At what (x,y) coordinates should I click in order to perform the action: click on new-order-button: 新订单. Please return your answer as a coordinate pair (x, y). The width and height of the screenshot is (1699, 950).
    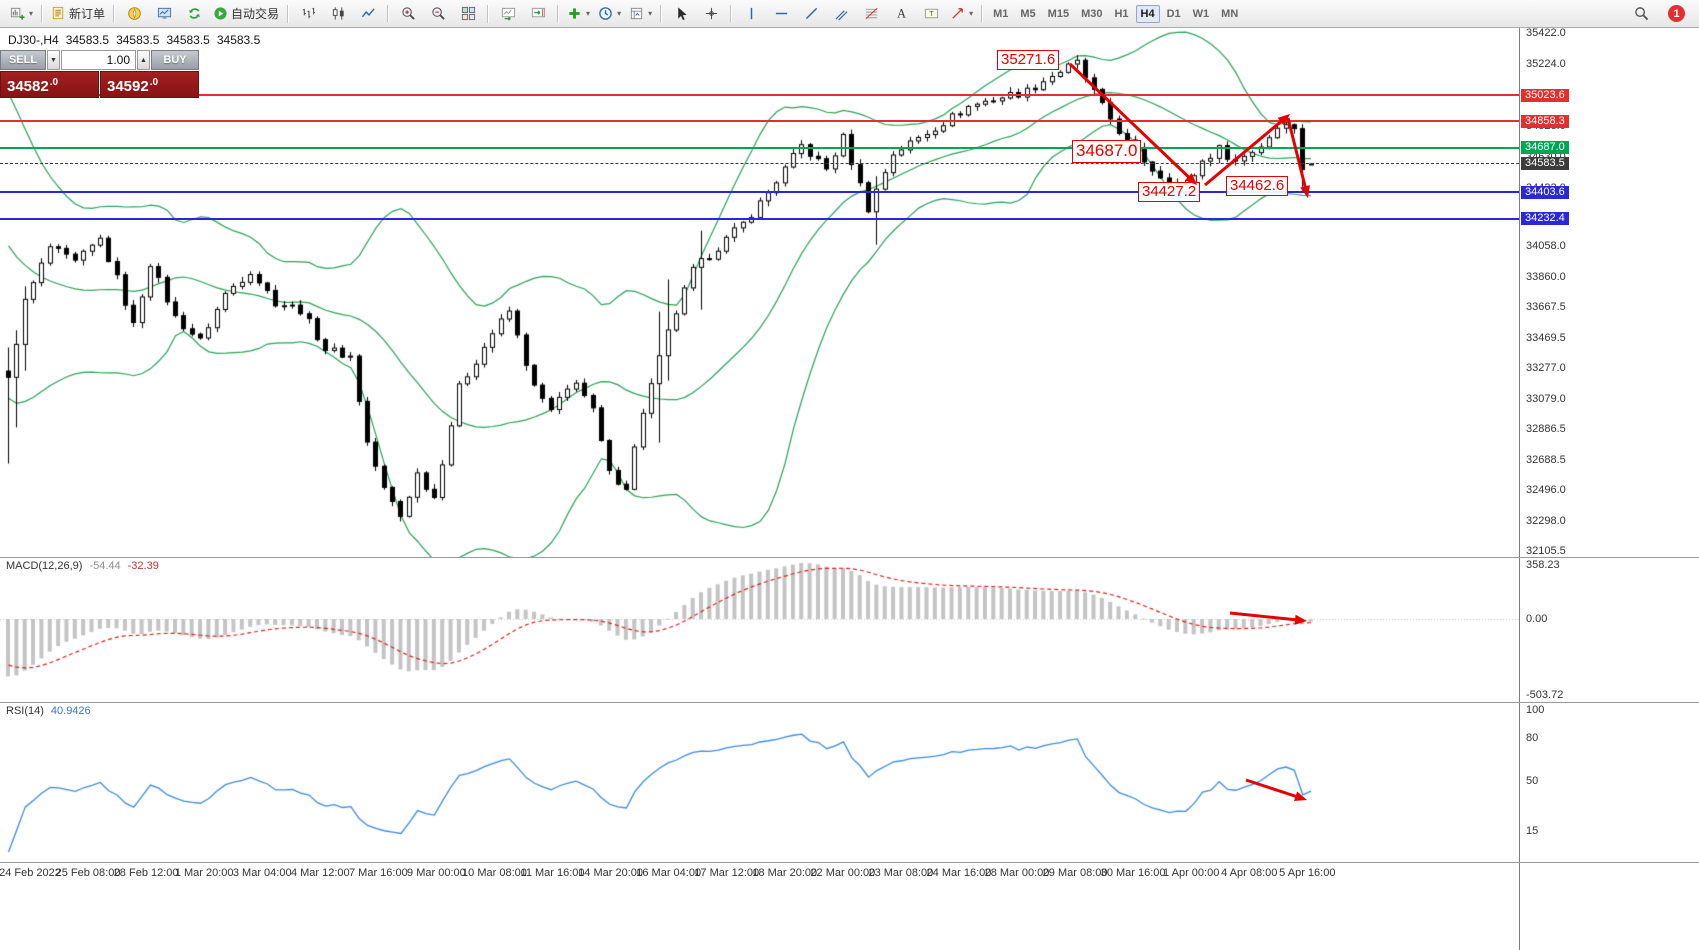
    Looking at the image, I should click on (78, 14).